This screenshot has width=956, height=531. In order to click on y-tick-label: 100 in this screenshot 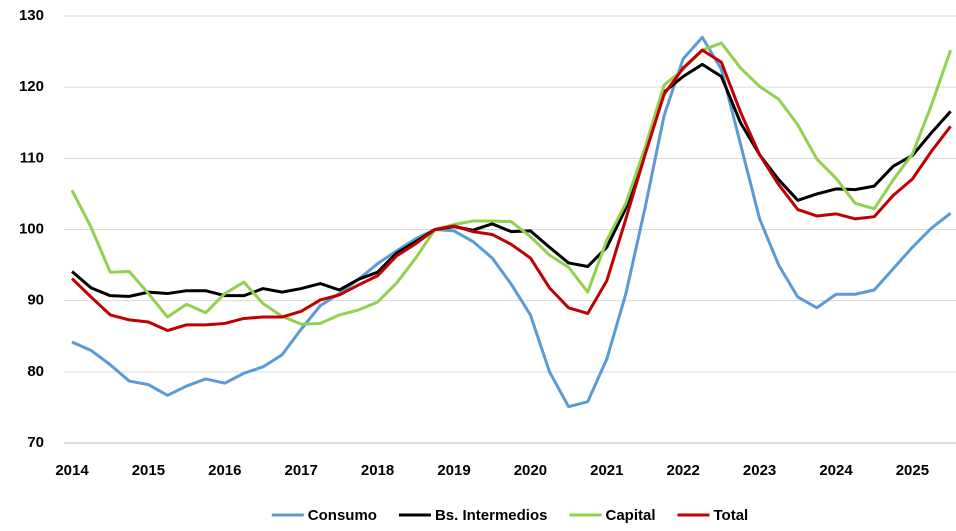, I will do `click(31, 228)`.